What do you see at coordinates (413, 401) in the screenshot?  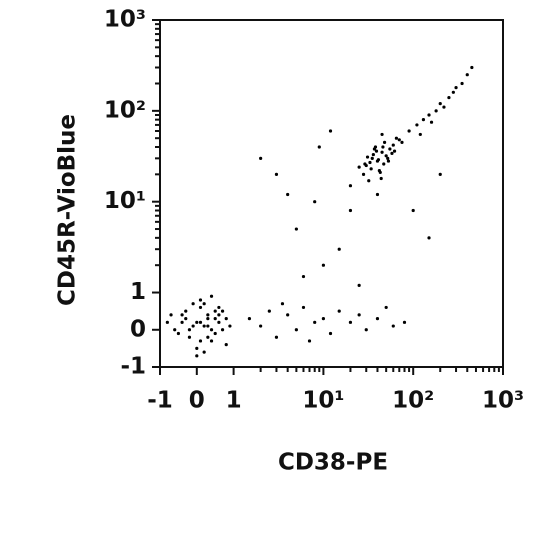 I see `x-tick-label: 10²` at bounding box center [413, 401].